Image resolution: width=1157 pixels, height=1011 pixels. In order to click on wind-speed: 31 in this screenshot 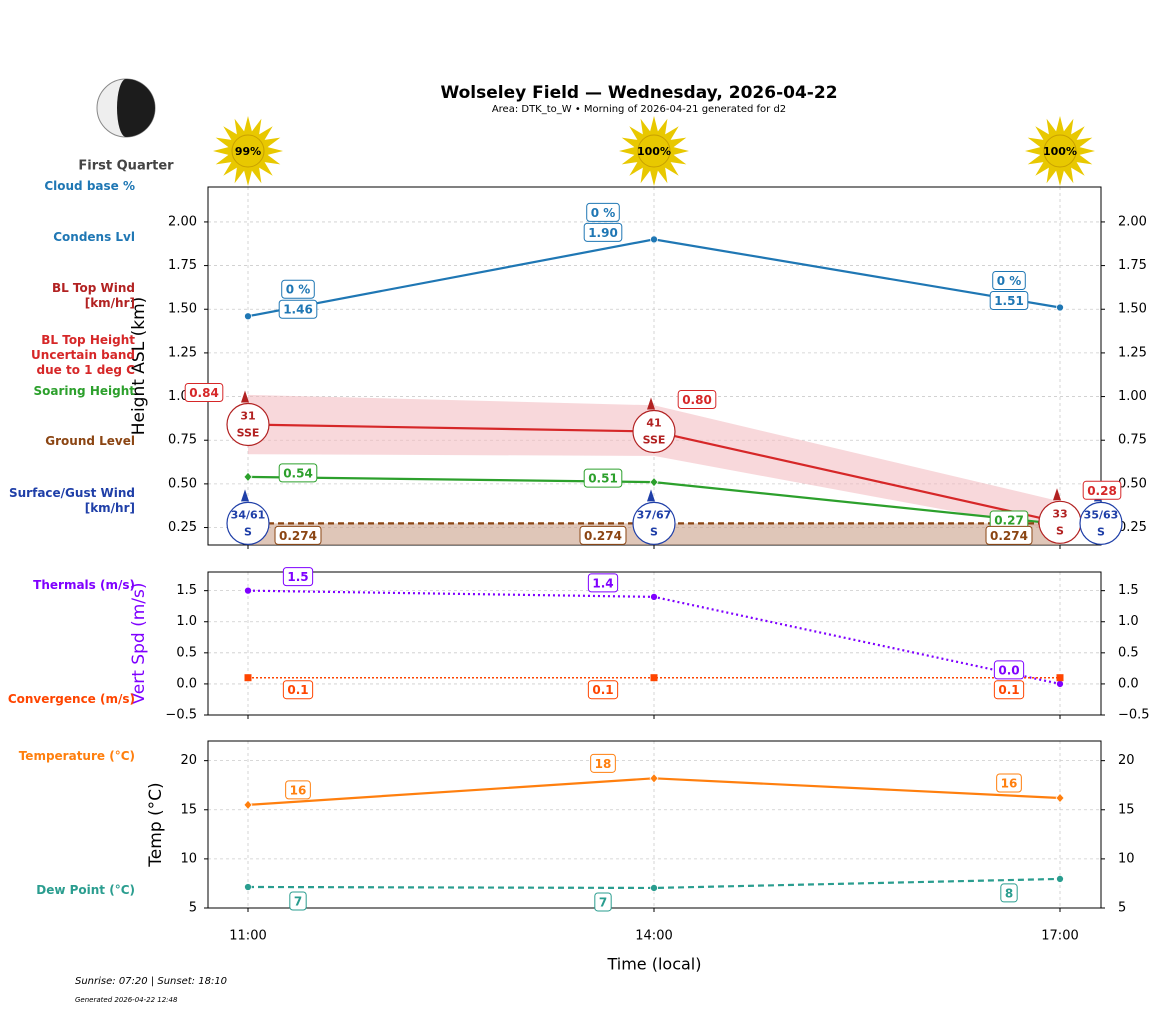, I will do `click(247, 416)`.